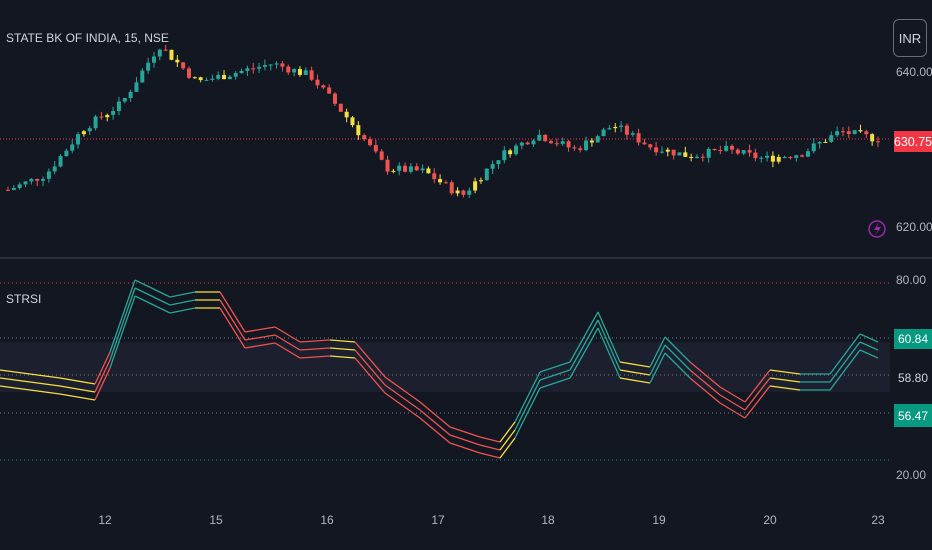 The width and height of the screenshot is (932, 550). What do you see at coordinates (913, 378) in the screenshot?
I see `indicator-value-badge-2: 58.80` at bounding box center [913, 378].